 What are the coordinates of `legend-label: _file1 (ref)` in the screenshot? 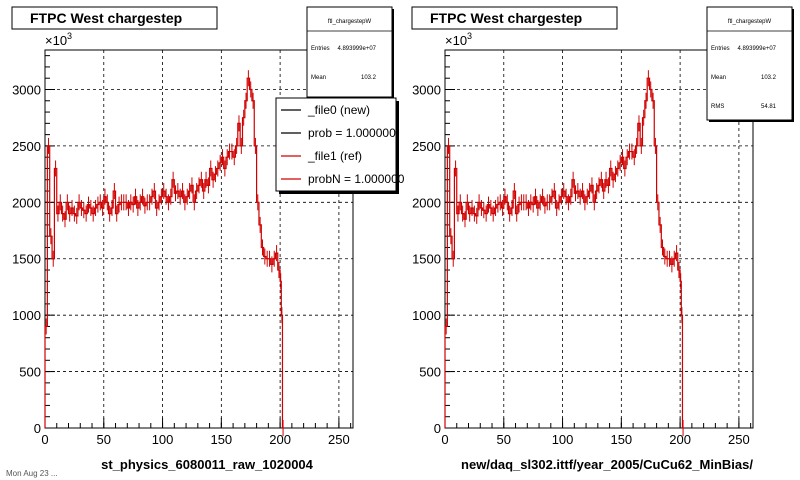 It's located at (334, 156).